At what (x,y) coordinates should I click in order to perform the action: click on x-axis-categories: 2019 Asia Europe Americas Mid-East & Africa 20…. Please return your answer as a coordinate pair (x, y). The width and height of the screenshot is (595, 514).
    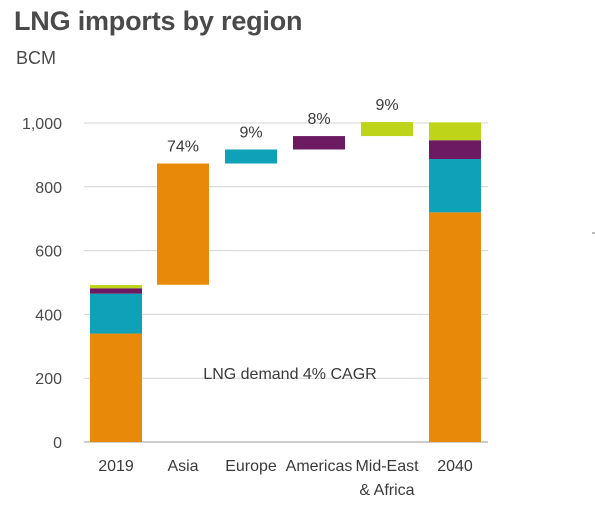
    Looking at the image, I should click on (285, 478).